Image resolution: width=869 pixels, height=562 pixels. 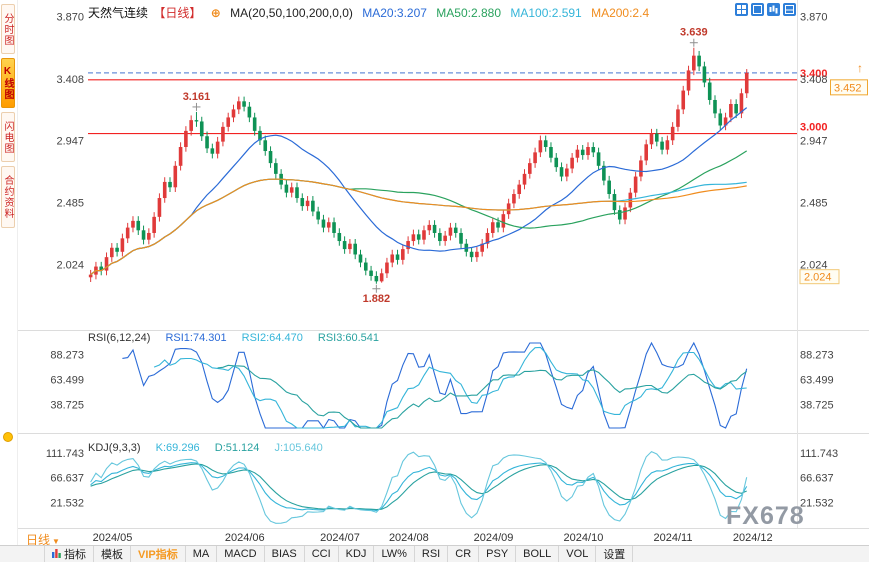 What do you see at coordinates (814, 74) in the screenshot?
I see `svg-text: 3.400` at bounding box center [814, 74].